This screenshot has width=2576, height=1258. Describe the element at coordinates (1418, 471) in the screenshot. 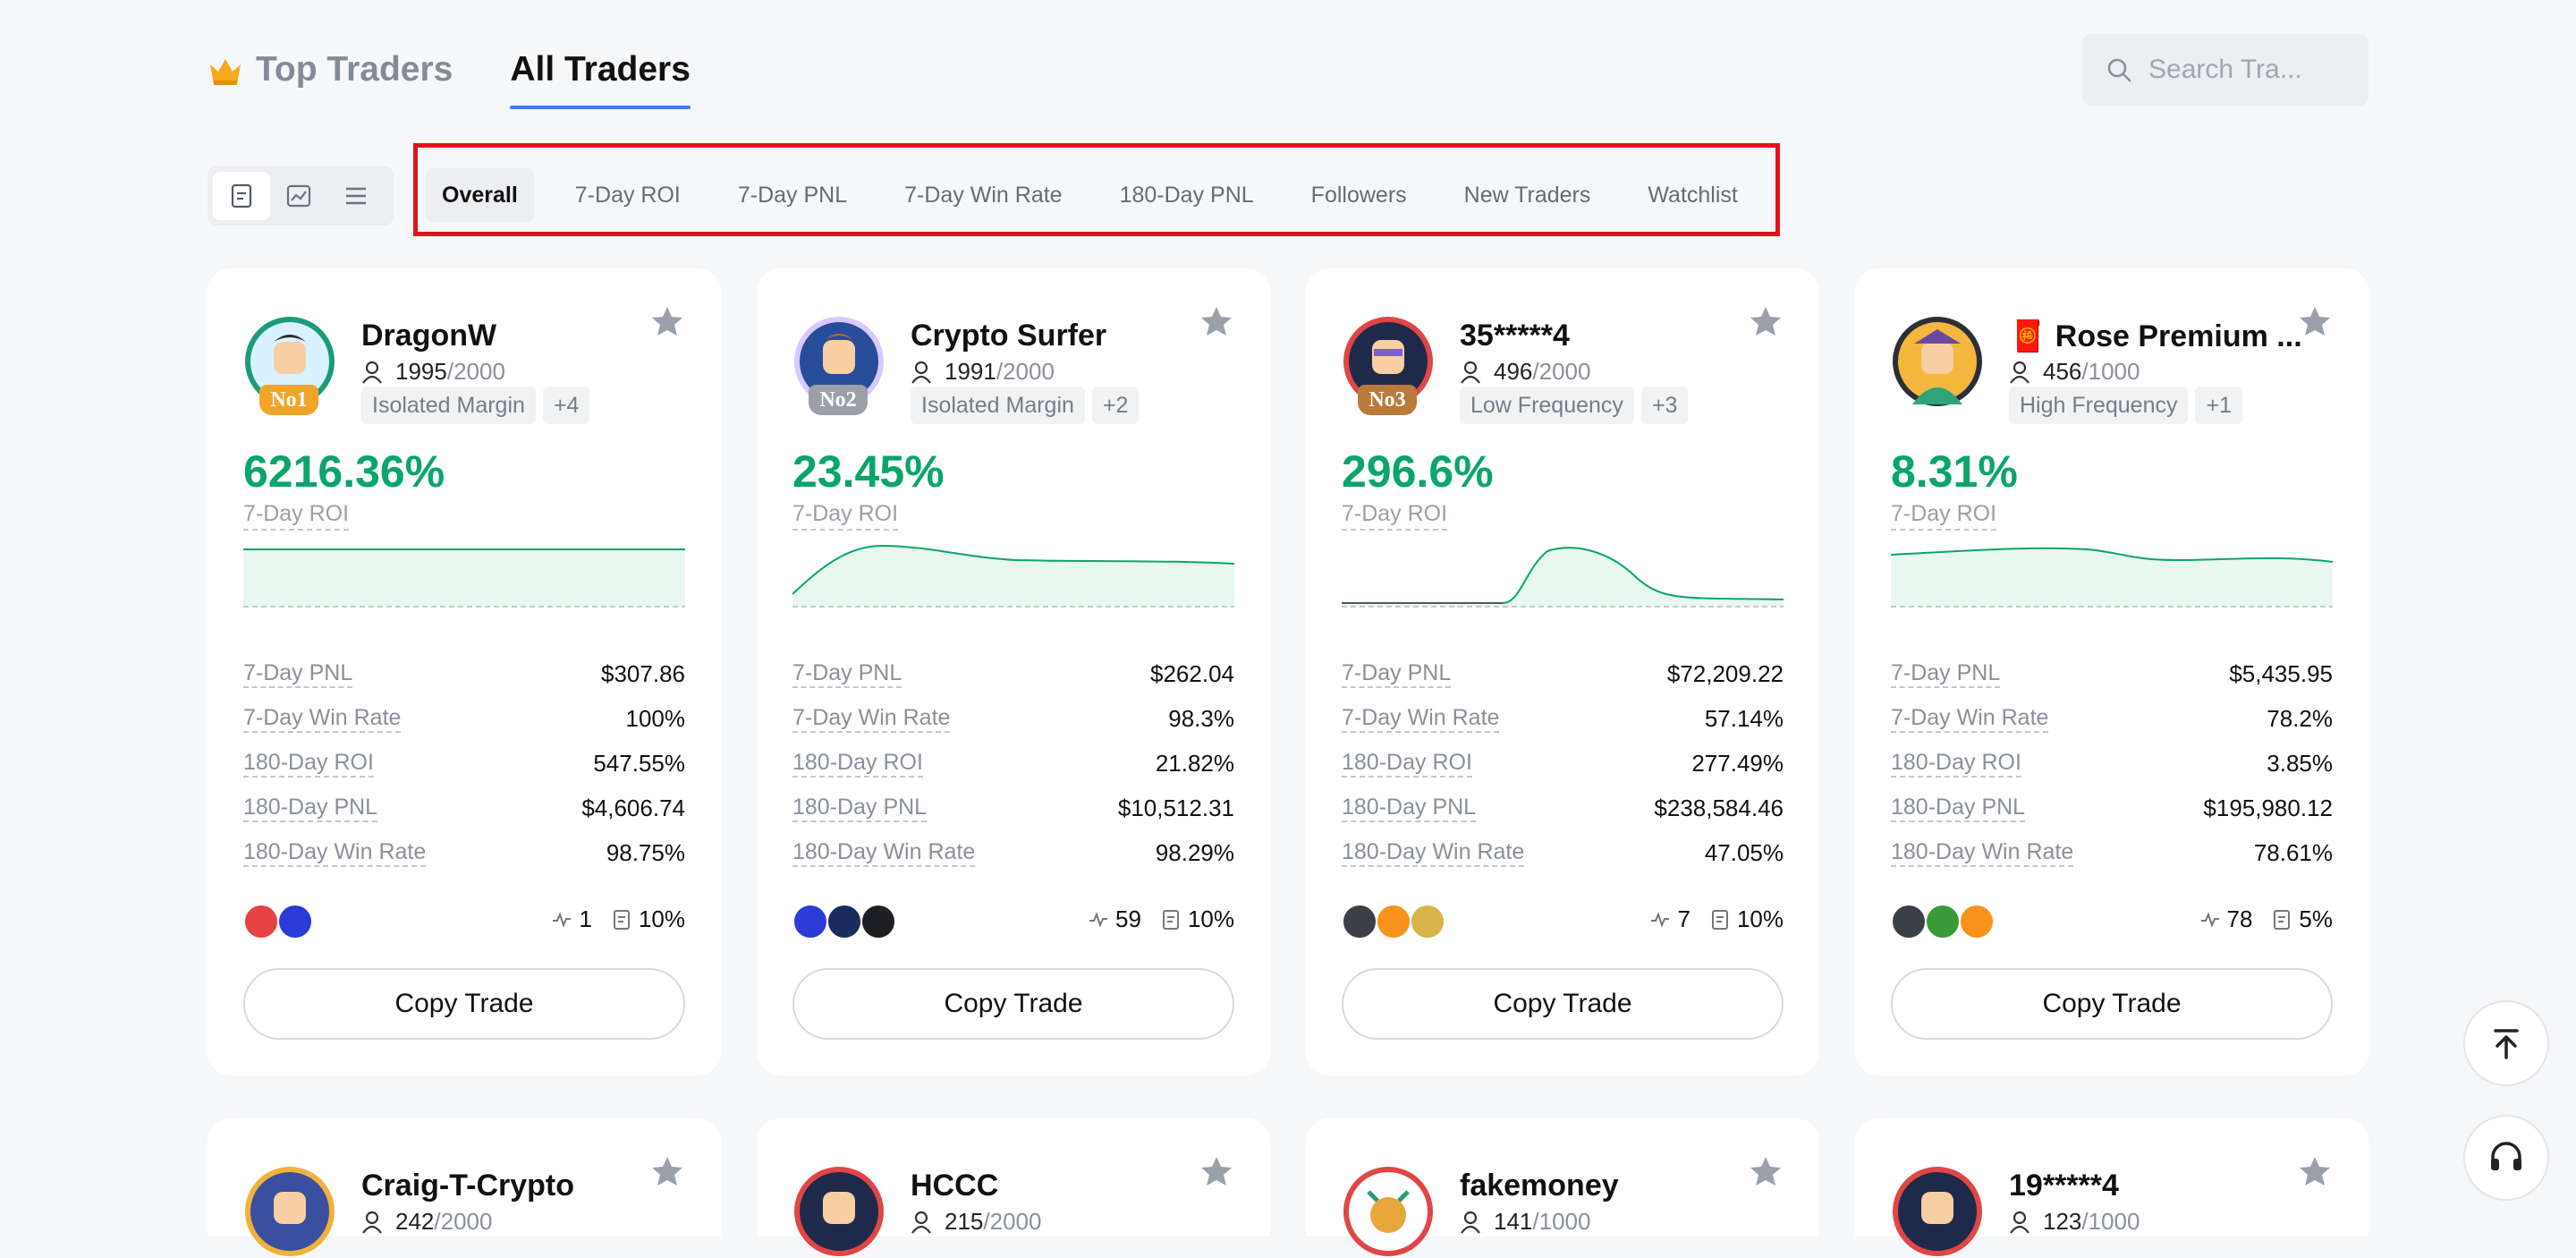

I see `roi-value: 296.6%` at that location.